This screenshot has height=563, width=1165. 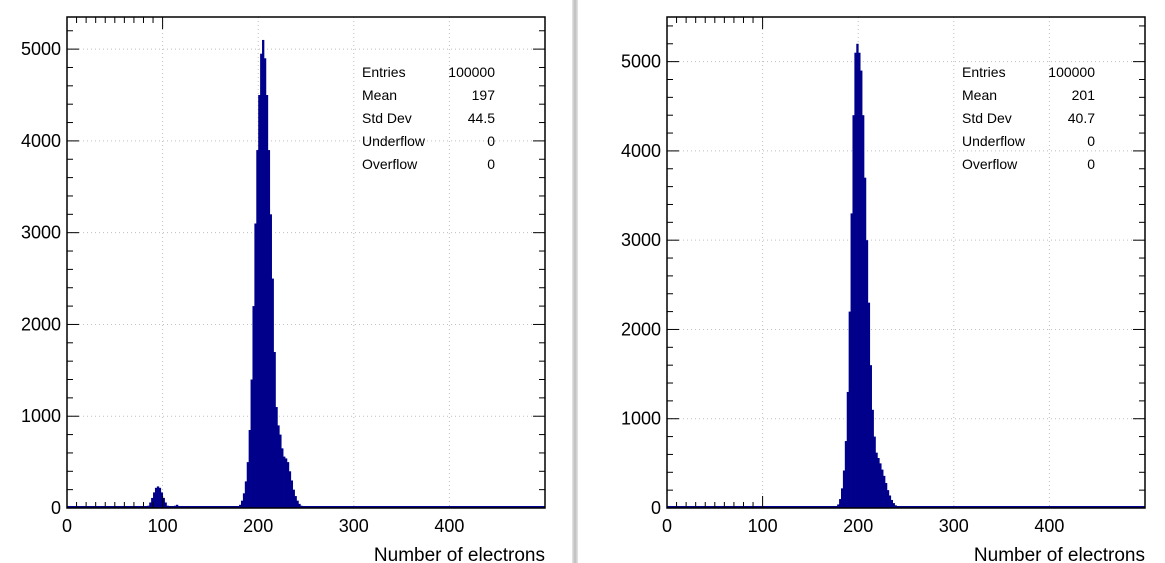 What do you see at coordinates (990, 164) in the screenshot?
I see `stats-label: Overflow` at bounding box center [990, 164].